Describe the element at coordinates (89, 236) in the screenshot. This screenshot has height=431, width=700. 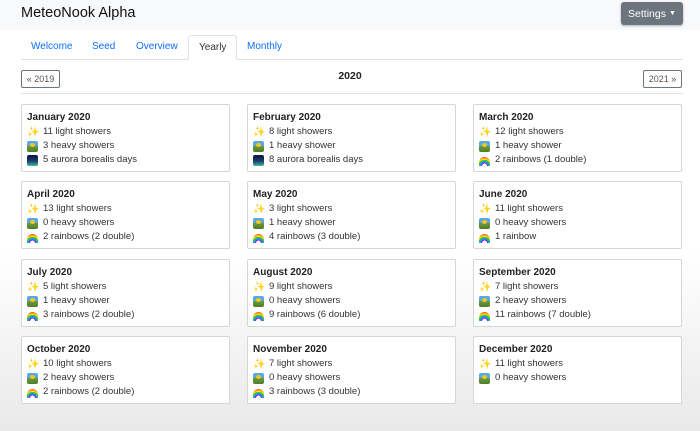
I see `stat-text: 2 rainbows (2 double)` at that location.